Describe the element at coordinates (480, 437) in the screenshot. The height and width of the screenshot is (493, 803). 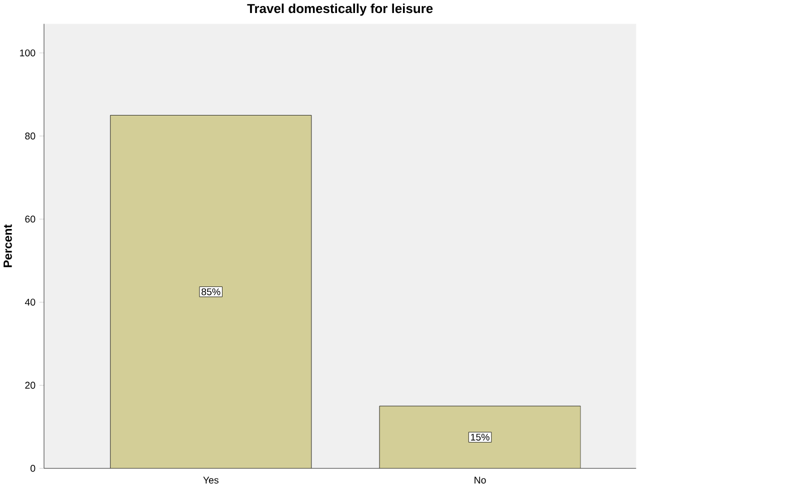
I see `data-label: 15%` at that location.